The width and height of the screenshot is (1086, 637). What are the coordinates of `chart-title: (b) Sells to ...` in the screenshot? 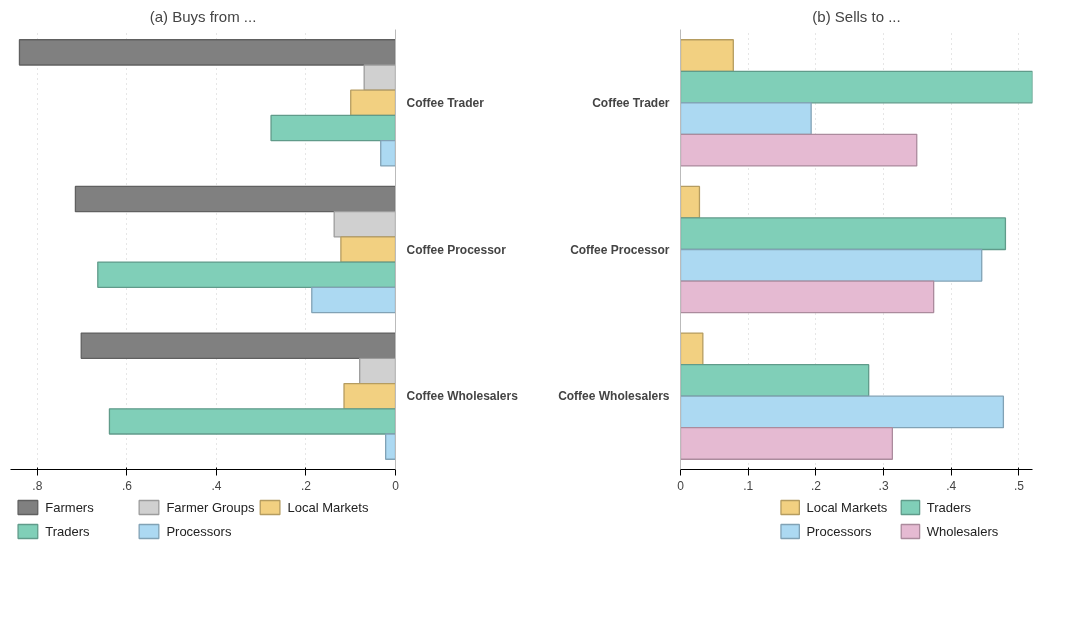 It's located at (856, 16).